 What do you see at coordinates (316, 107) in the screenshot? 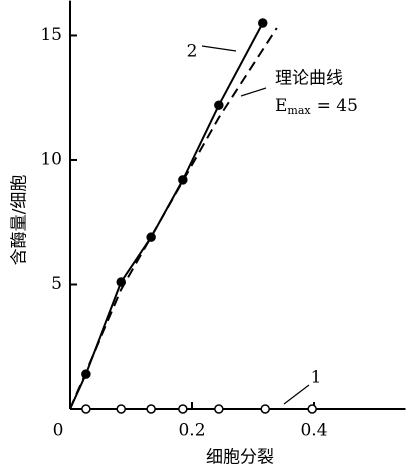
I see `emax-label: Emax = 45` at bounding box center [316, 107].